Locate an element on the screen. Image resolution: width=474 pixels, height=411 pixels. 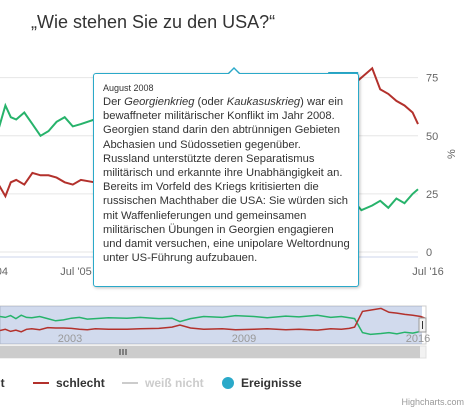
x-tick-2: Jul '16 is located at coordinates (427, 272).